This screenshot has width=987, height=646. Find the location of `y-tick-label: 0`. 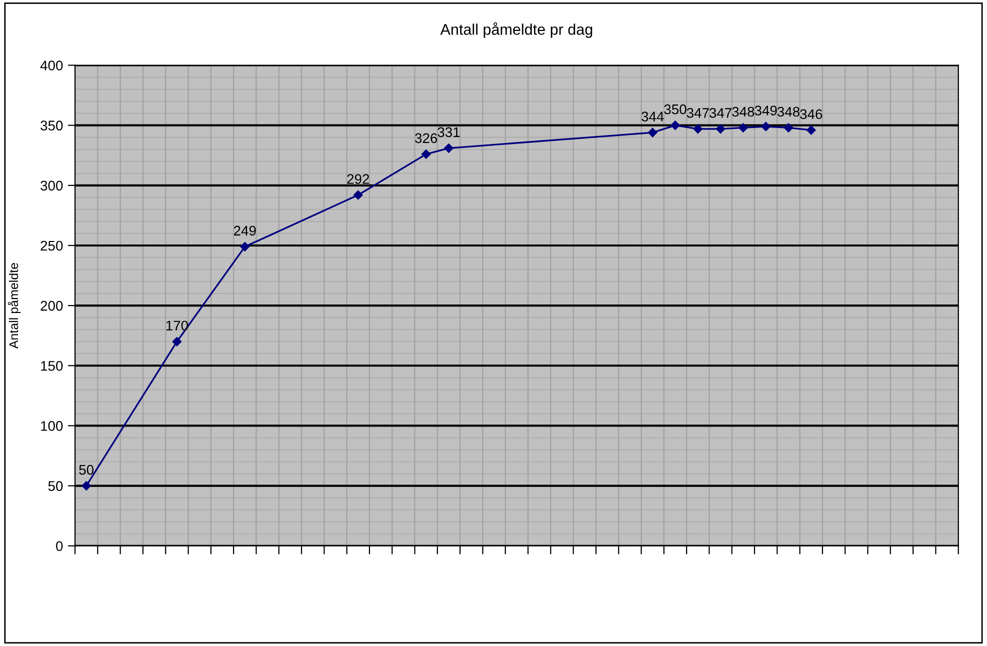

y-tick-label: 0 is located at coordinates (59, 546).